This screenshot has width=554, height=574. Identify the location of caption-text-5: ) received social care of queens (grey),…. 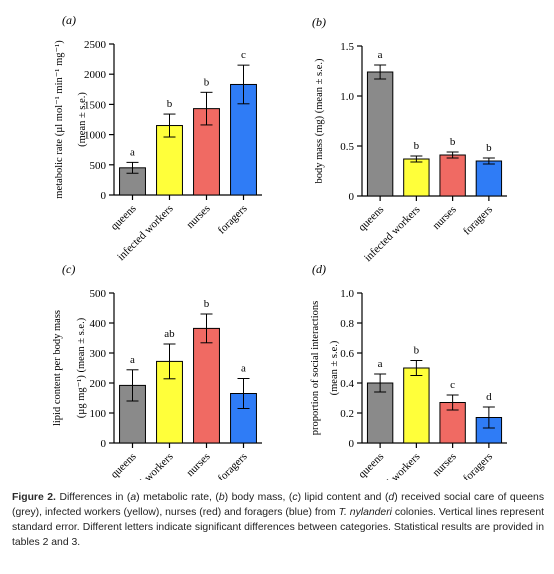
(278, 505).